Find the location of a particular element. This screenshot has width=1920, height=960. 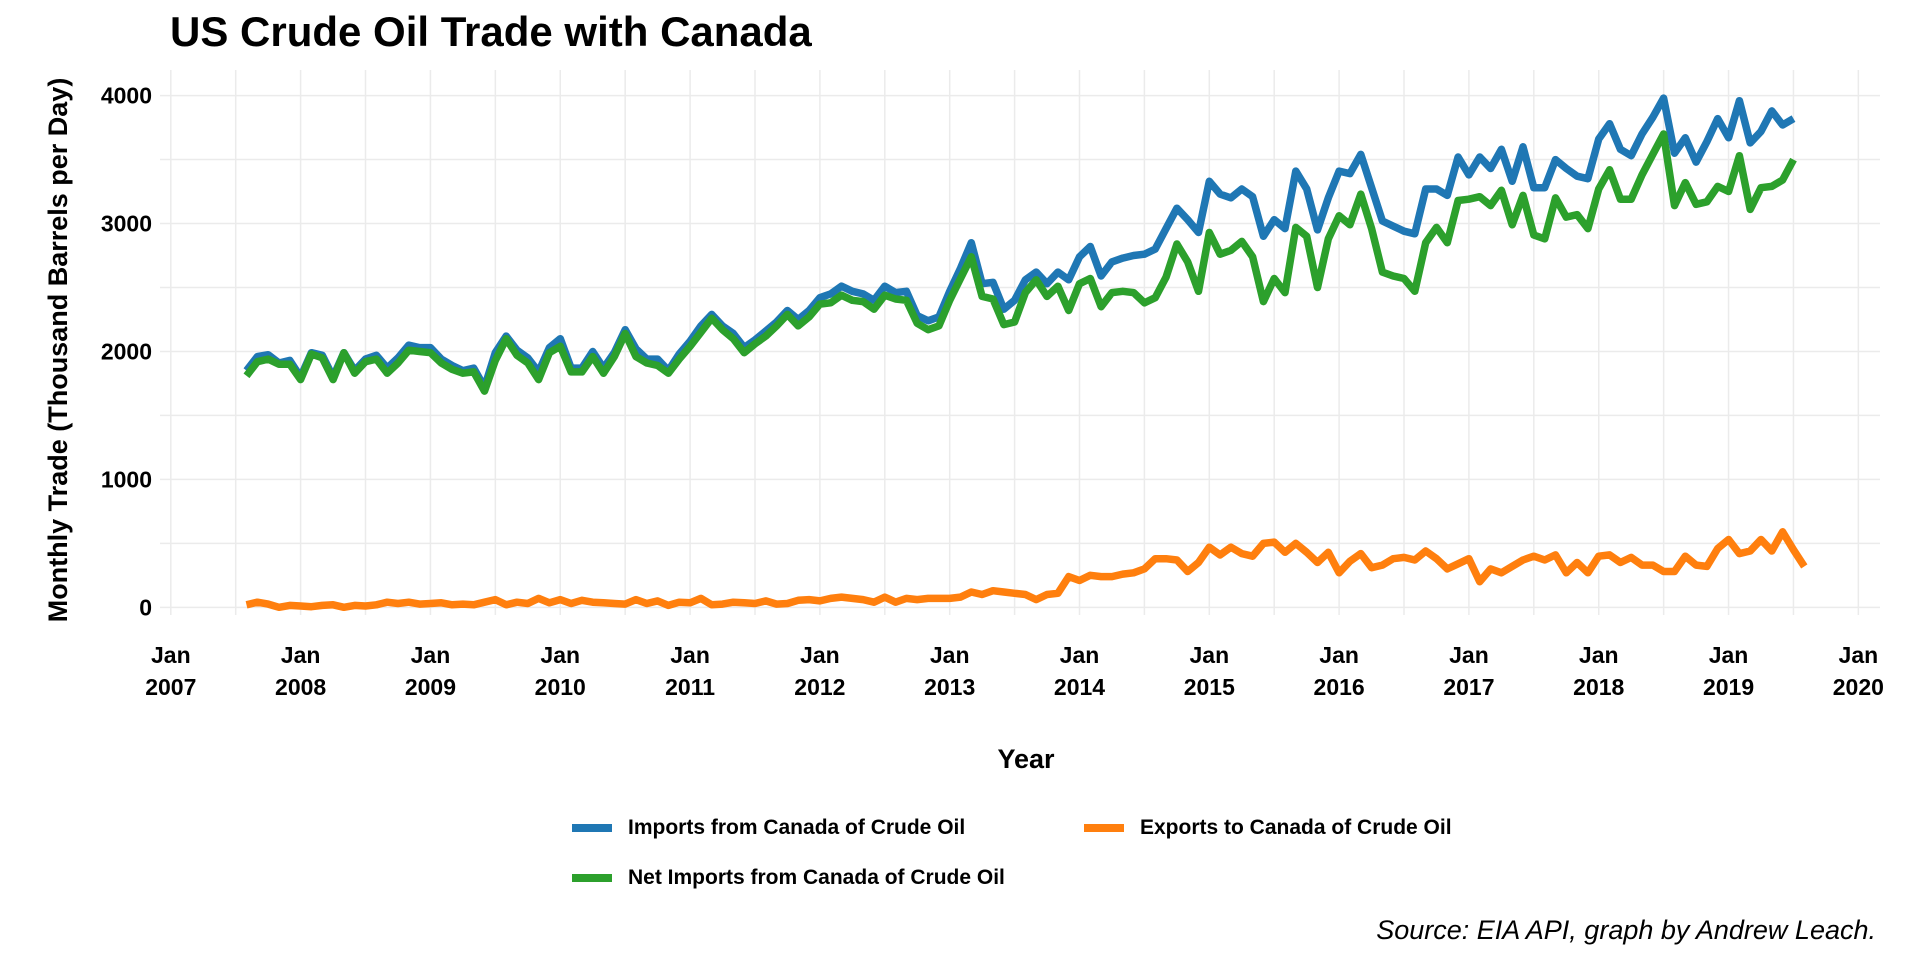

x-tick-label-year: 2020 is located at coordinates (1858, 687).